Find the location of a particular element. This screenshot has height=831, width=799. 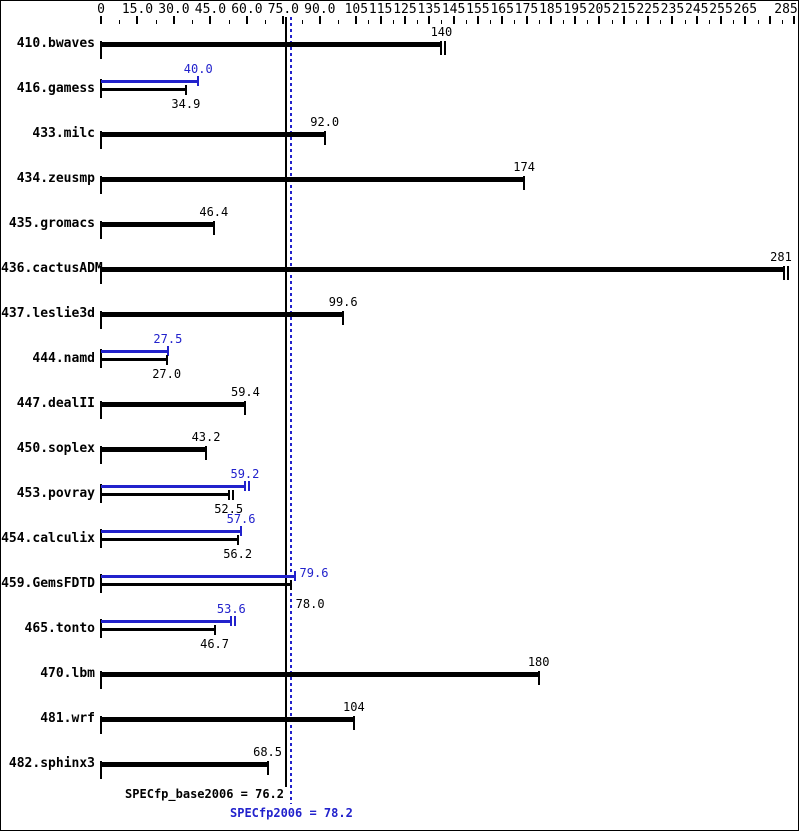

axis-tick-label: 105 is located at coordinates (356, 9).